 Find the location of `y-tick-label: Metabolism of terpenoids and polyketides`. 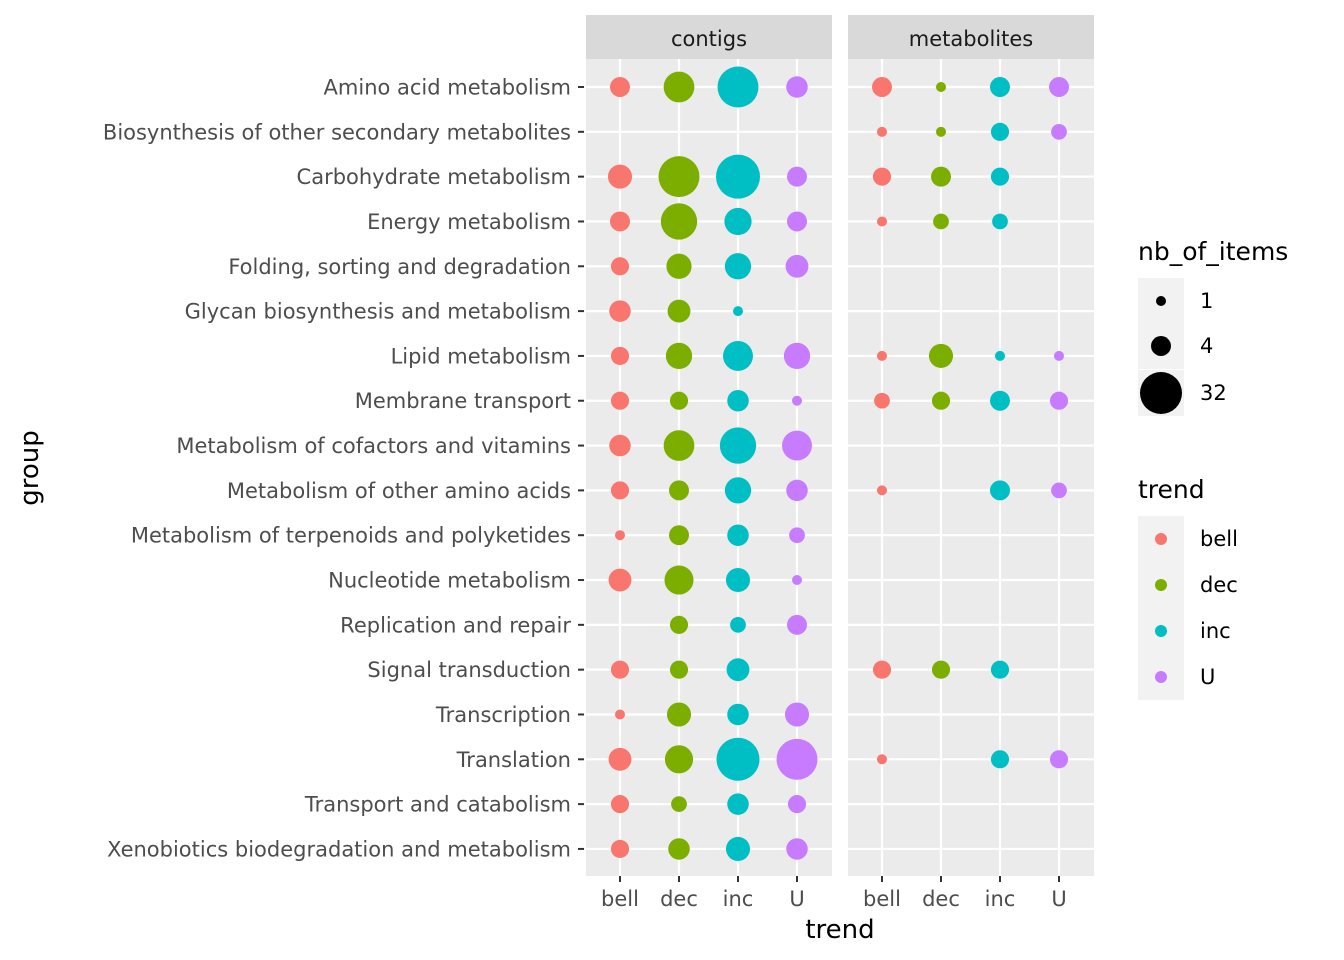

y-tick-label: Metabolism of terpenoids and polyketides is located at coordinates (351, 536).